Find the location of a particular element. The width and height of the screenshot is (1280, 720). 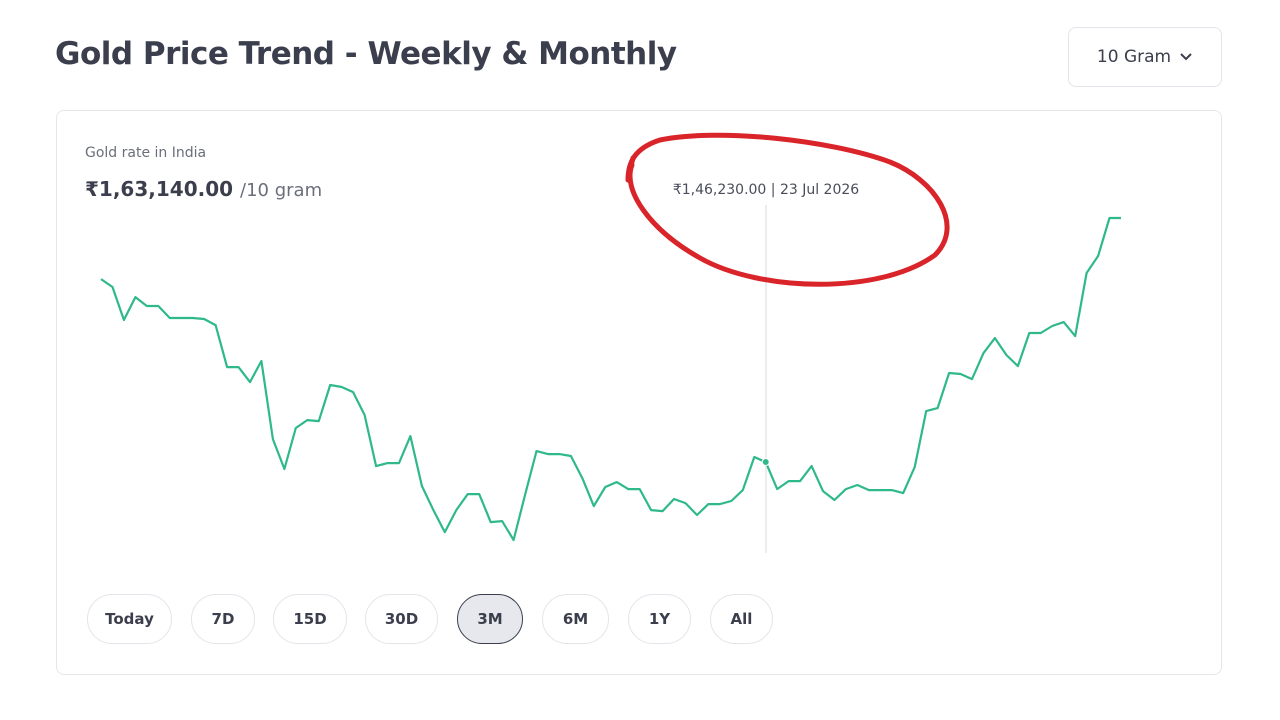

red-annotation is located at coordinates (787, 209).